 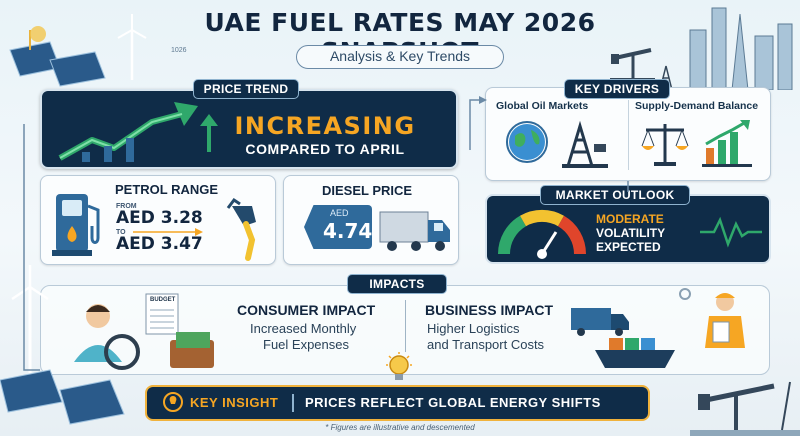 I want to click on key-insight-label: KEY INSIGHT, so click(x=234, y=402).